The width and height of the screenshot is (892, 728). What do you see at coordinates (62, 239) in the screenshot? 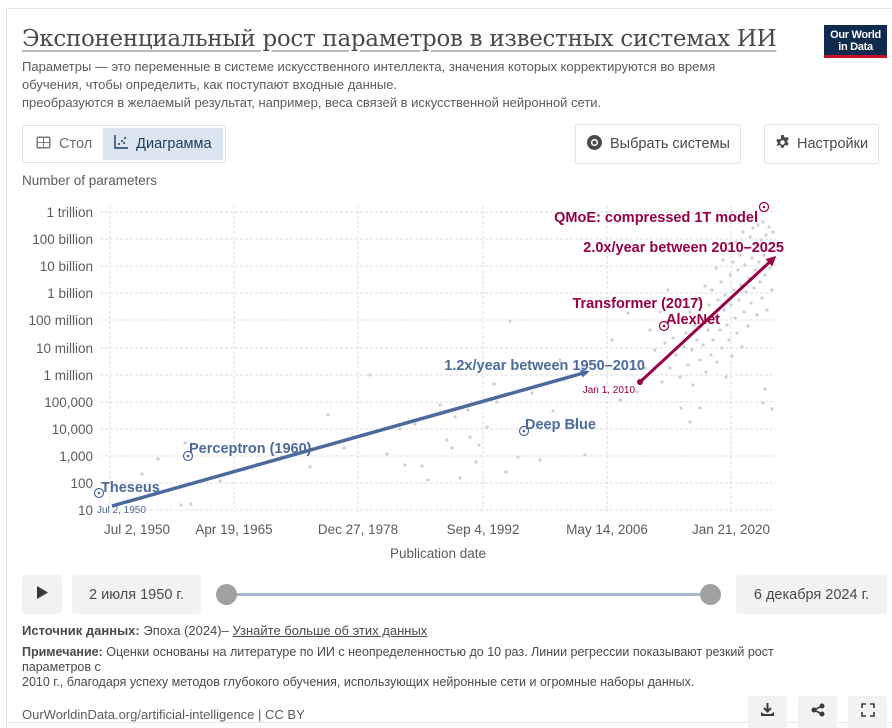
I see `y-tick: 100 billion` at bounding box center [62, 239].